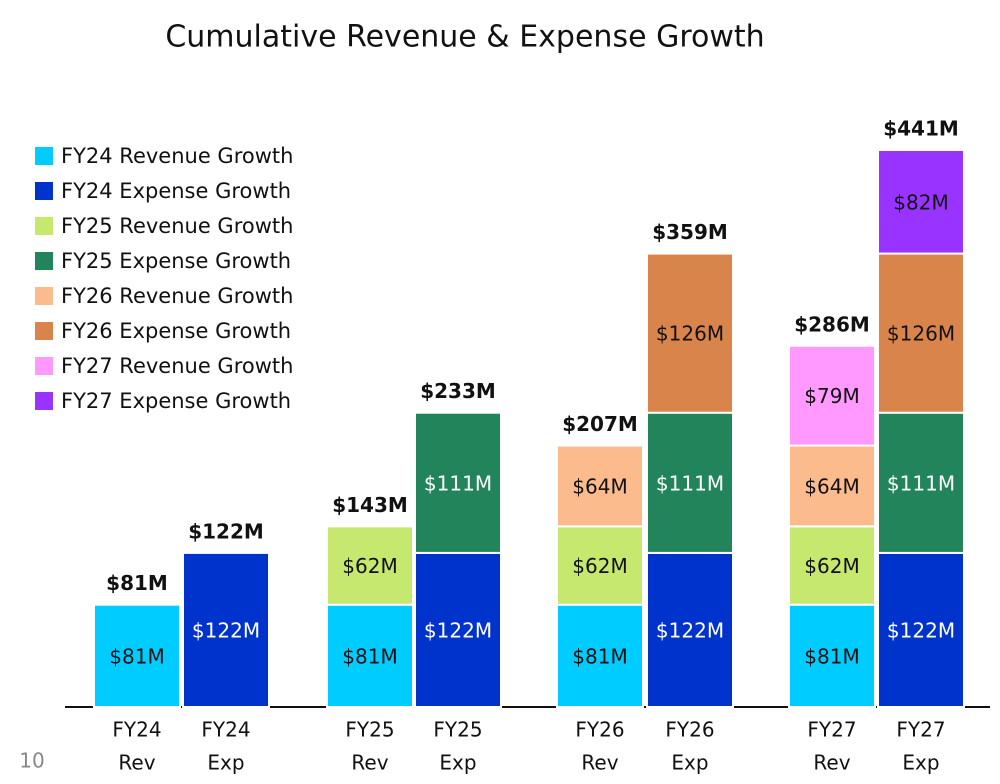 The width and height of the screenshot is (1000, 784). Describe the element at coordinates (176, 261) in the screenshot. I see `legend-label: FY25 Expense Growth` at that location.